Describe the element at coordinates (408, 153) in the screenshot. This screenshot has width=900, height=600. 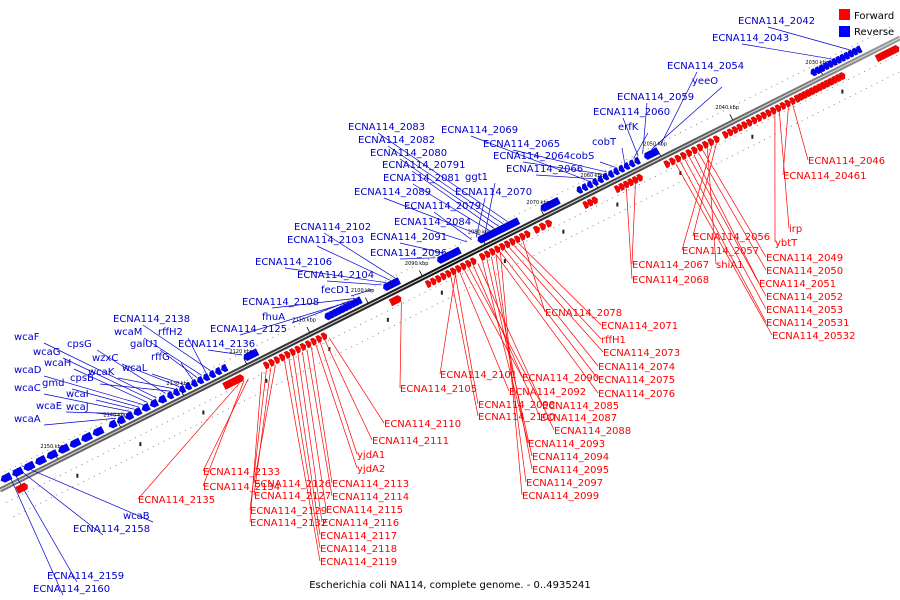
I see `gene-label-ecna114-2080: ECNA114_2080` at that location.